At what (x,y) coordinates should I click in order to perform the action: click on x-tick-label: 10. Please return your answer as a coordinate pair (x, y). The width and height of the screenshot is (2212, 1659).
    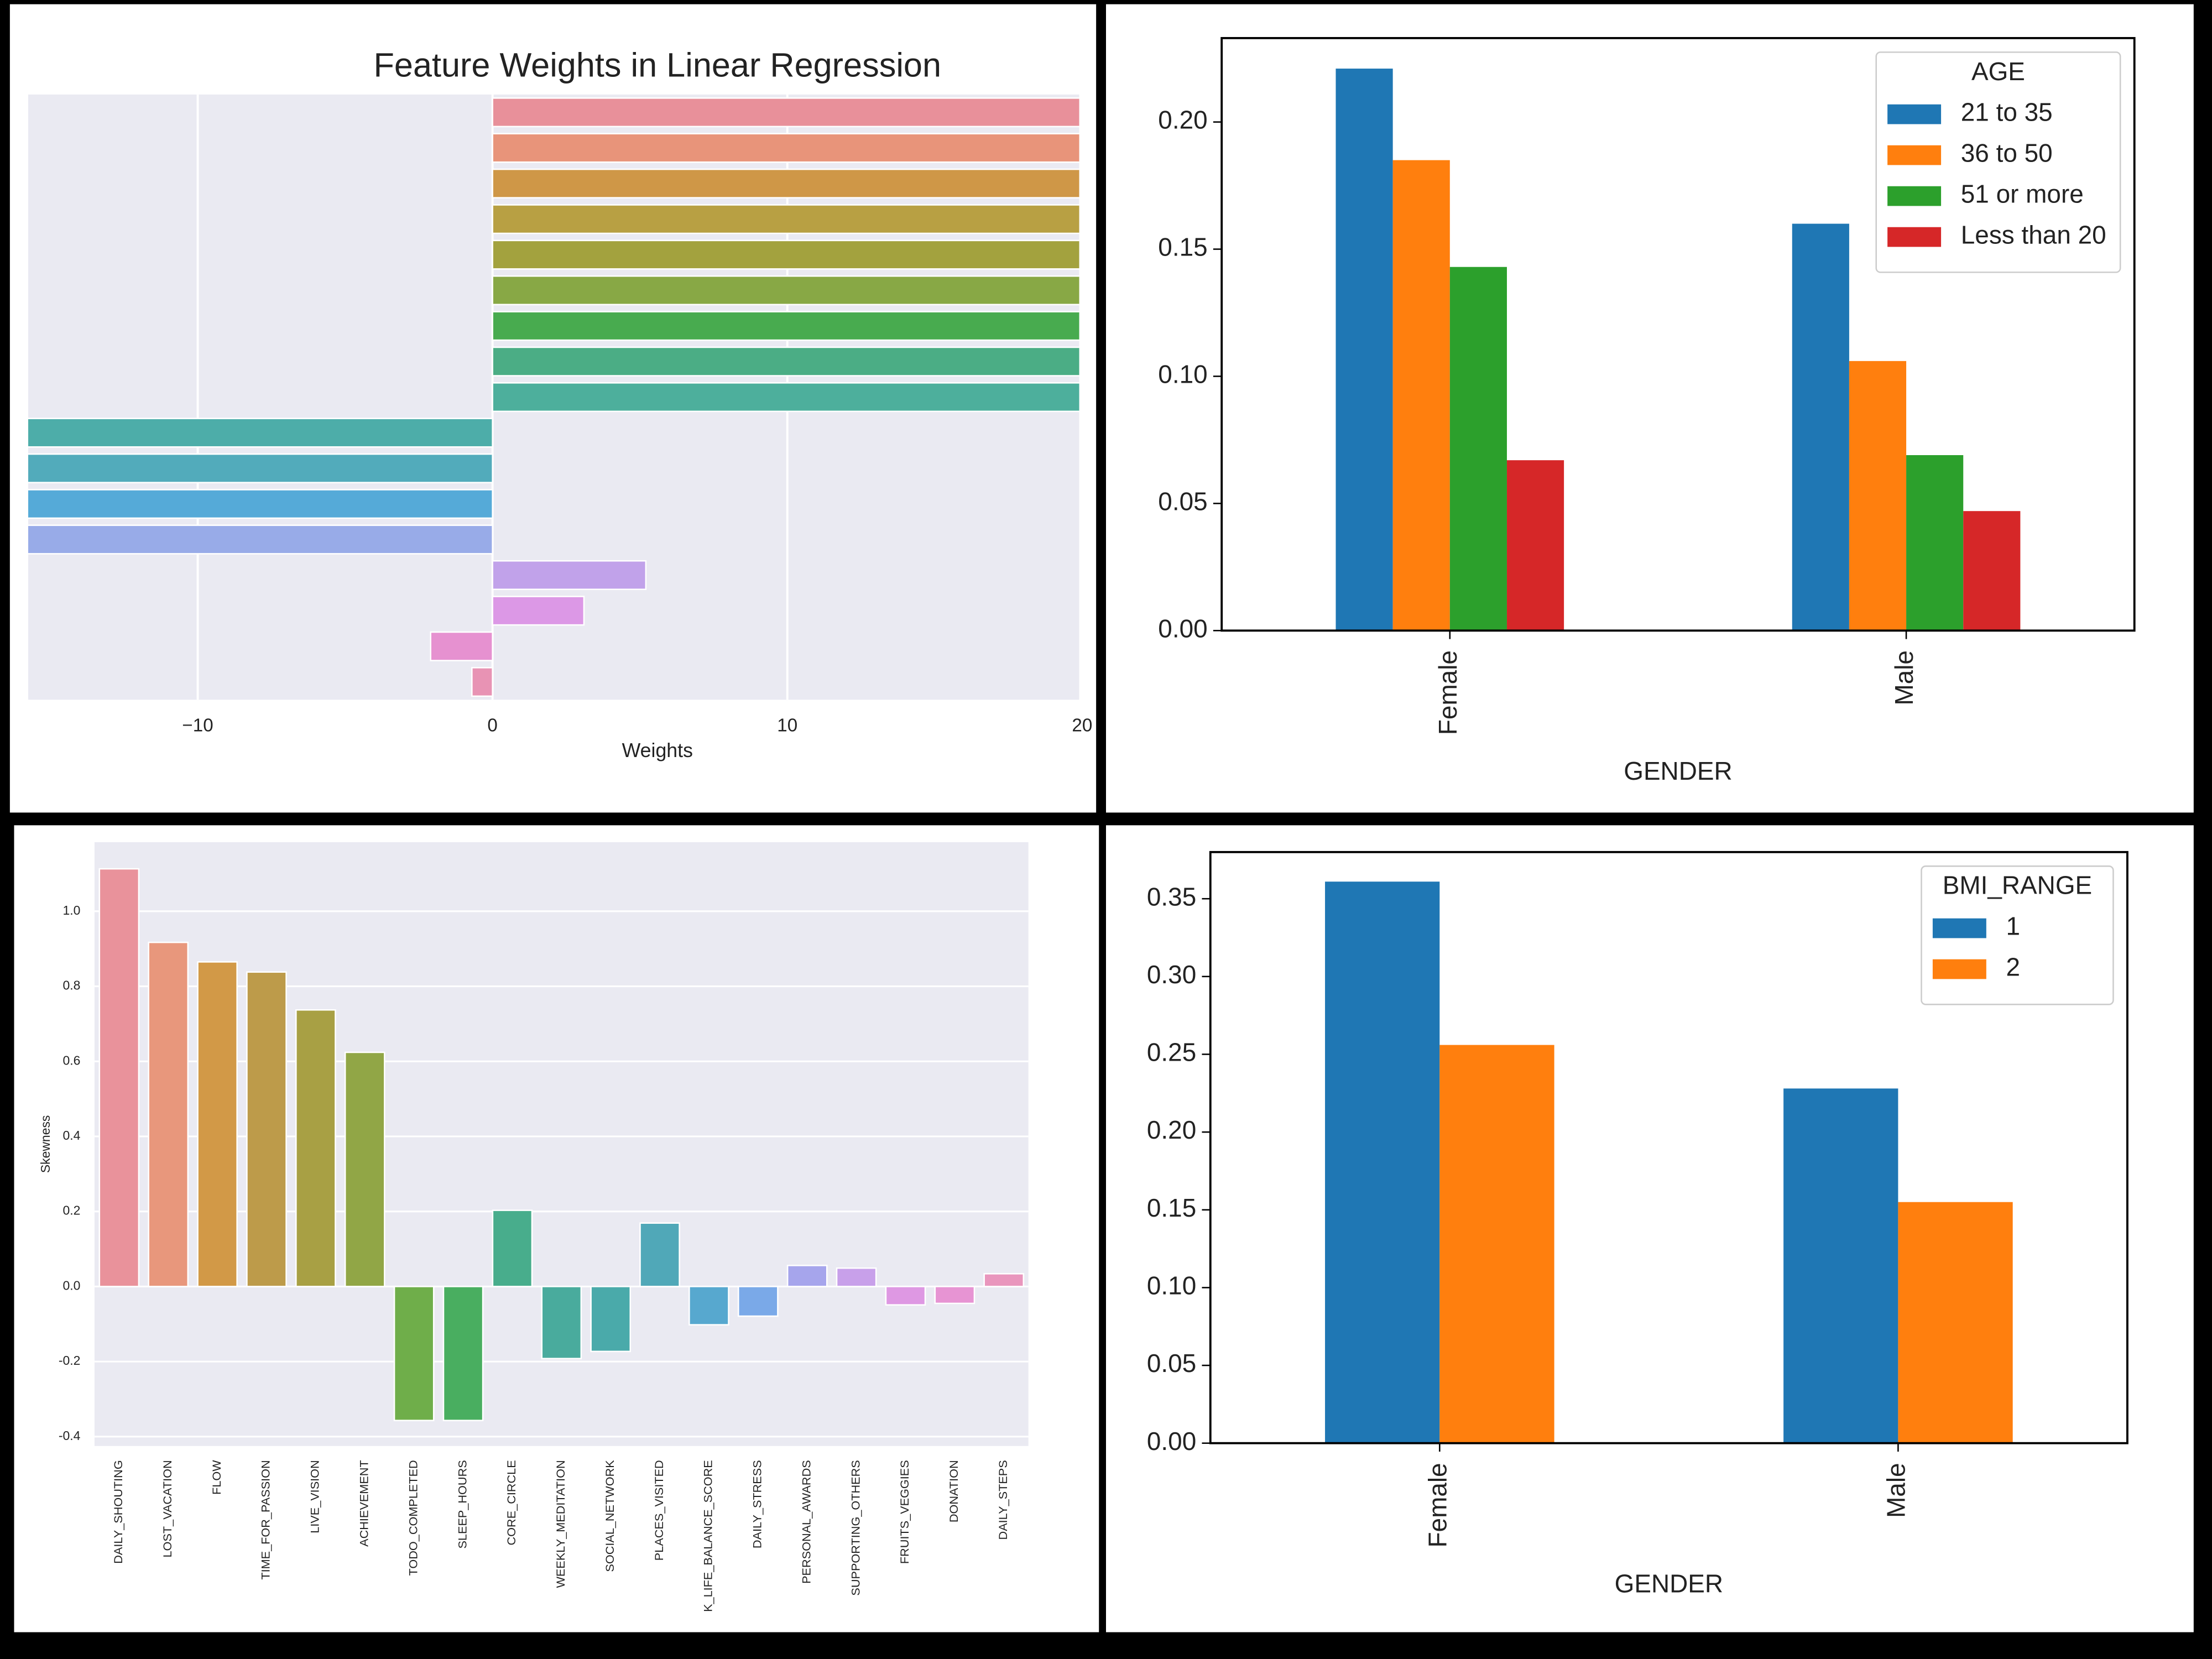
    Looking at the image, I should click on (787, 726).